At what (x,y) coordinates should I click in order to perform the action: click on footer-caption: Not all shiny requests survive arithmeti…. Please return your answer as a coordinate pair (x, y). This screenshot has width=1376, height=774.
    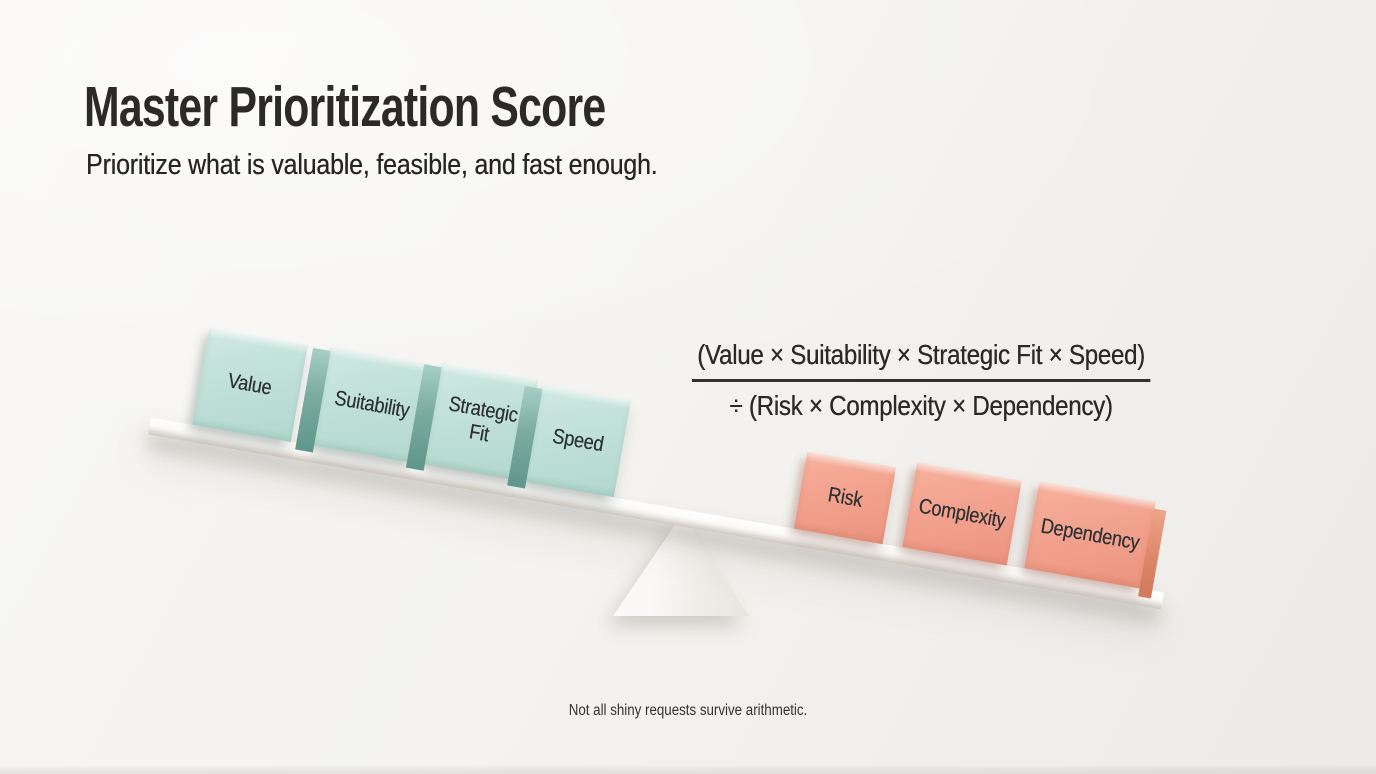
    Looking at the image, I should click on (688, 710).